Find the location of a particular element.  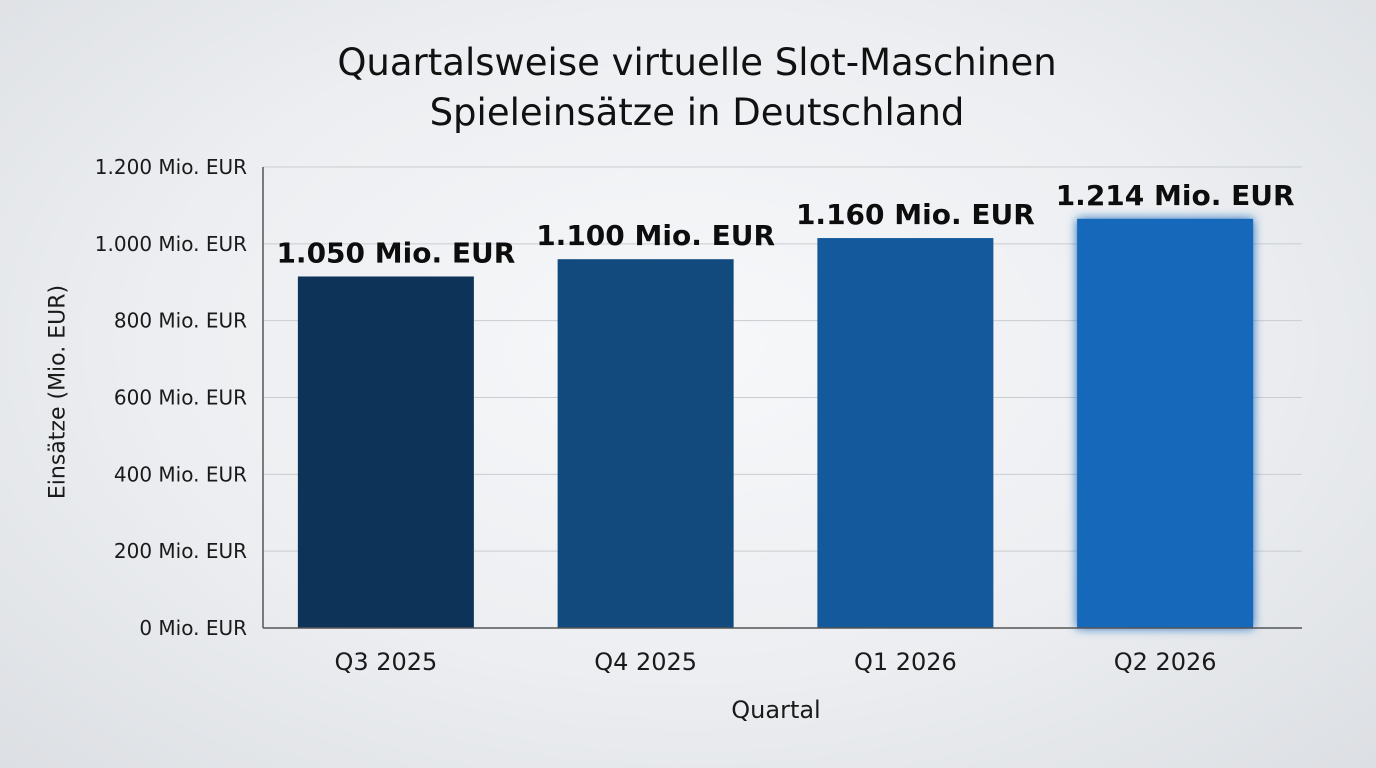

x-tick-label: Q4 2025 is located at coordinates (645, 662).